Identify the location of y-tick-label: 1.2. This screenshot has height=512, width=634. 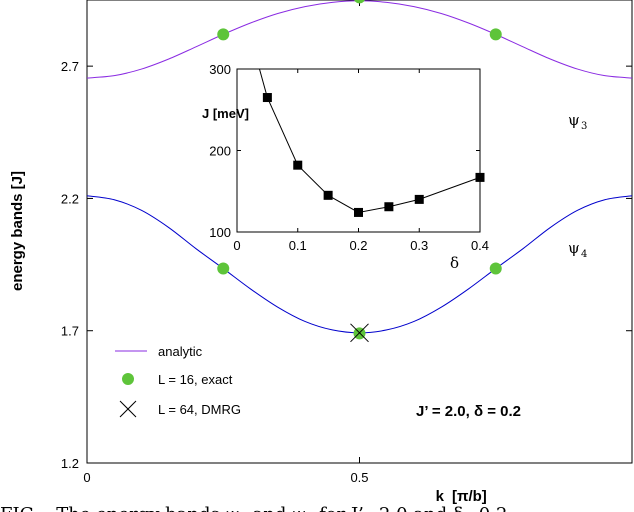
(70, 463).